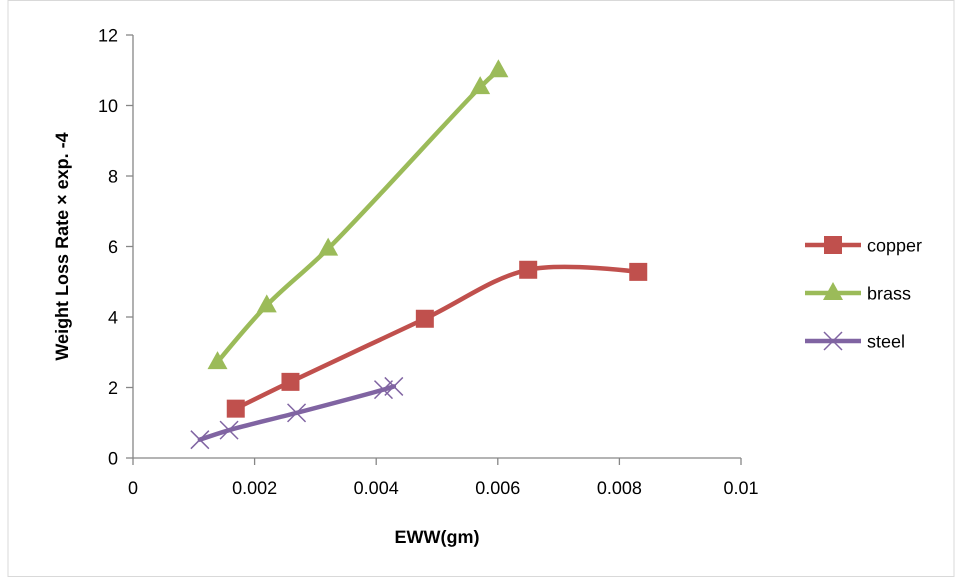 The width and height of the screenshot is (955, 578). What do you see at coordinates (108, 35) in the screenshot?
I see `y-tick-label: 12` at bounding box center [108, 35].